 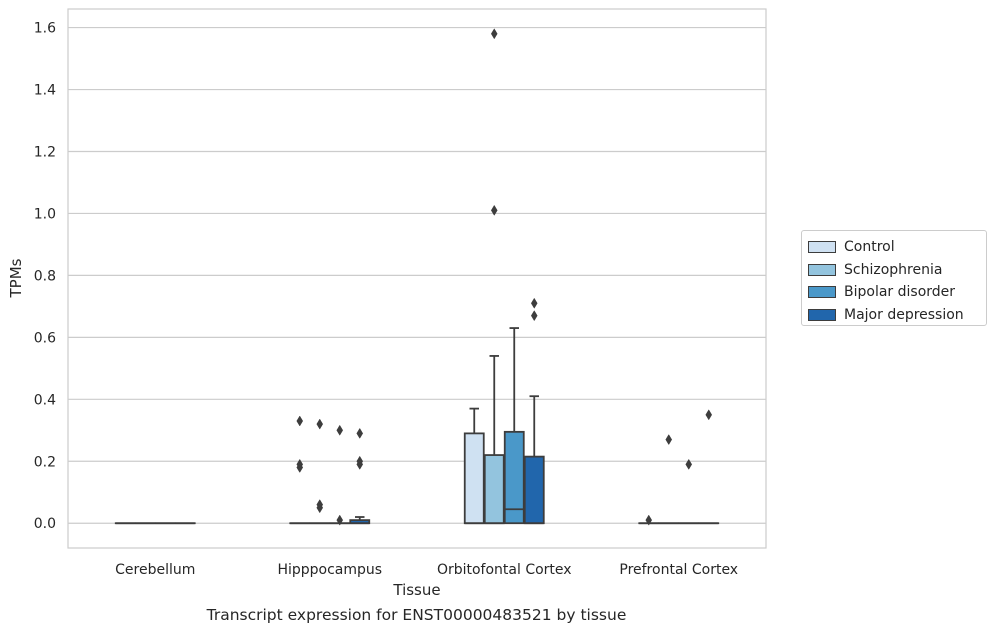 I want to click on y-tick-label: 0.8, so click(x=45, y=276).